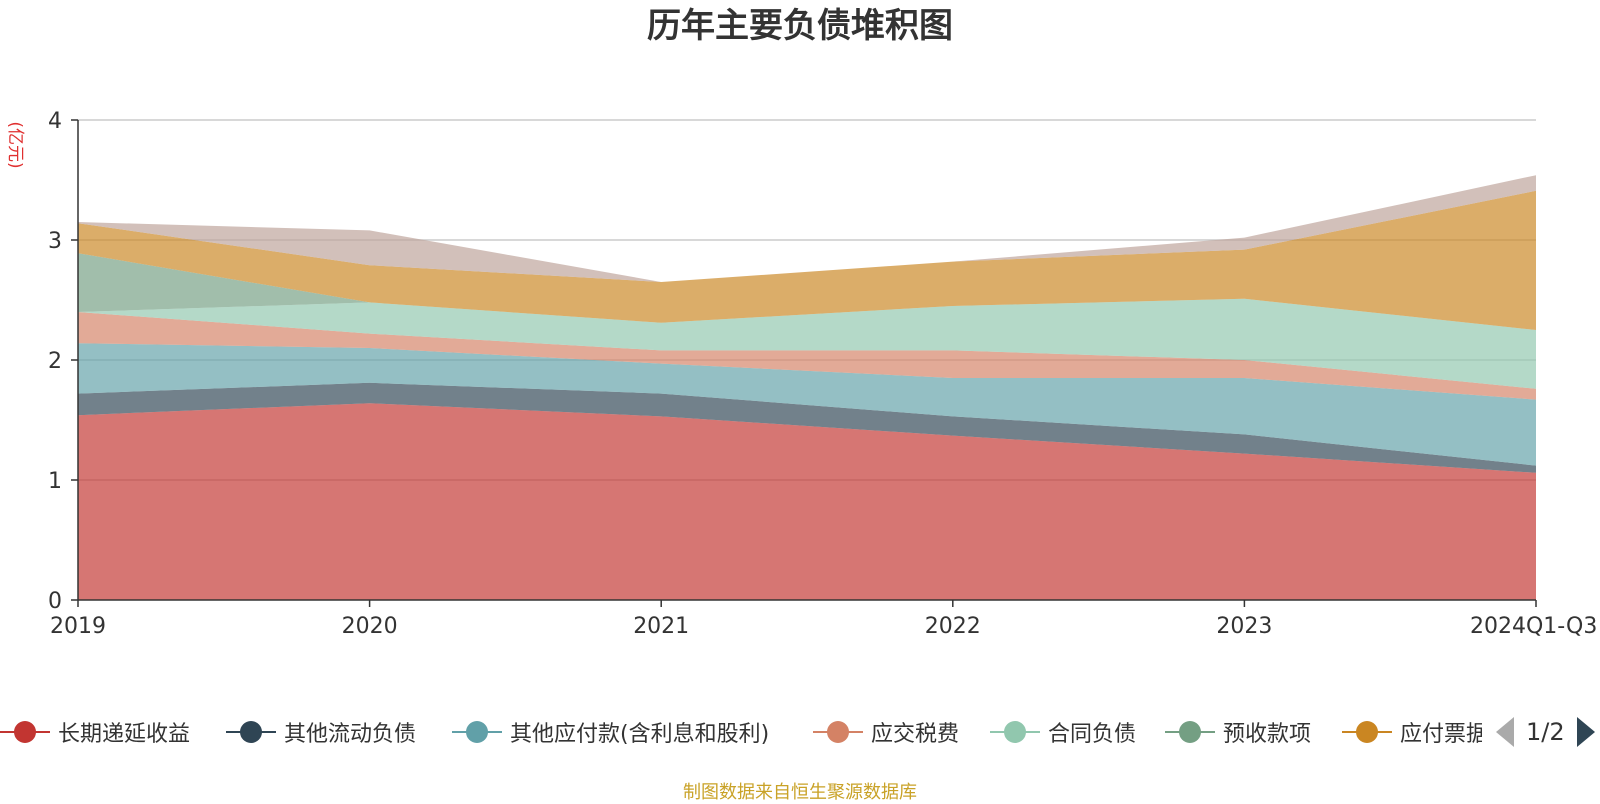 This screenshot has height=804, width=1600. What do you see at coordinates (55, 601) in the screenshot?
I see `y-tick-label: 0` at bounding box center [55, 601].